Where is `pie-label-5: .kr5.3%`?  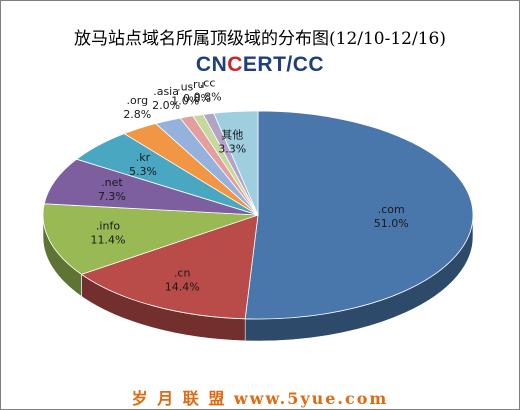
pie-label-5: .kr5.3% is located at coordinates (143, 164).